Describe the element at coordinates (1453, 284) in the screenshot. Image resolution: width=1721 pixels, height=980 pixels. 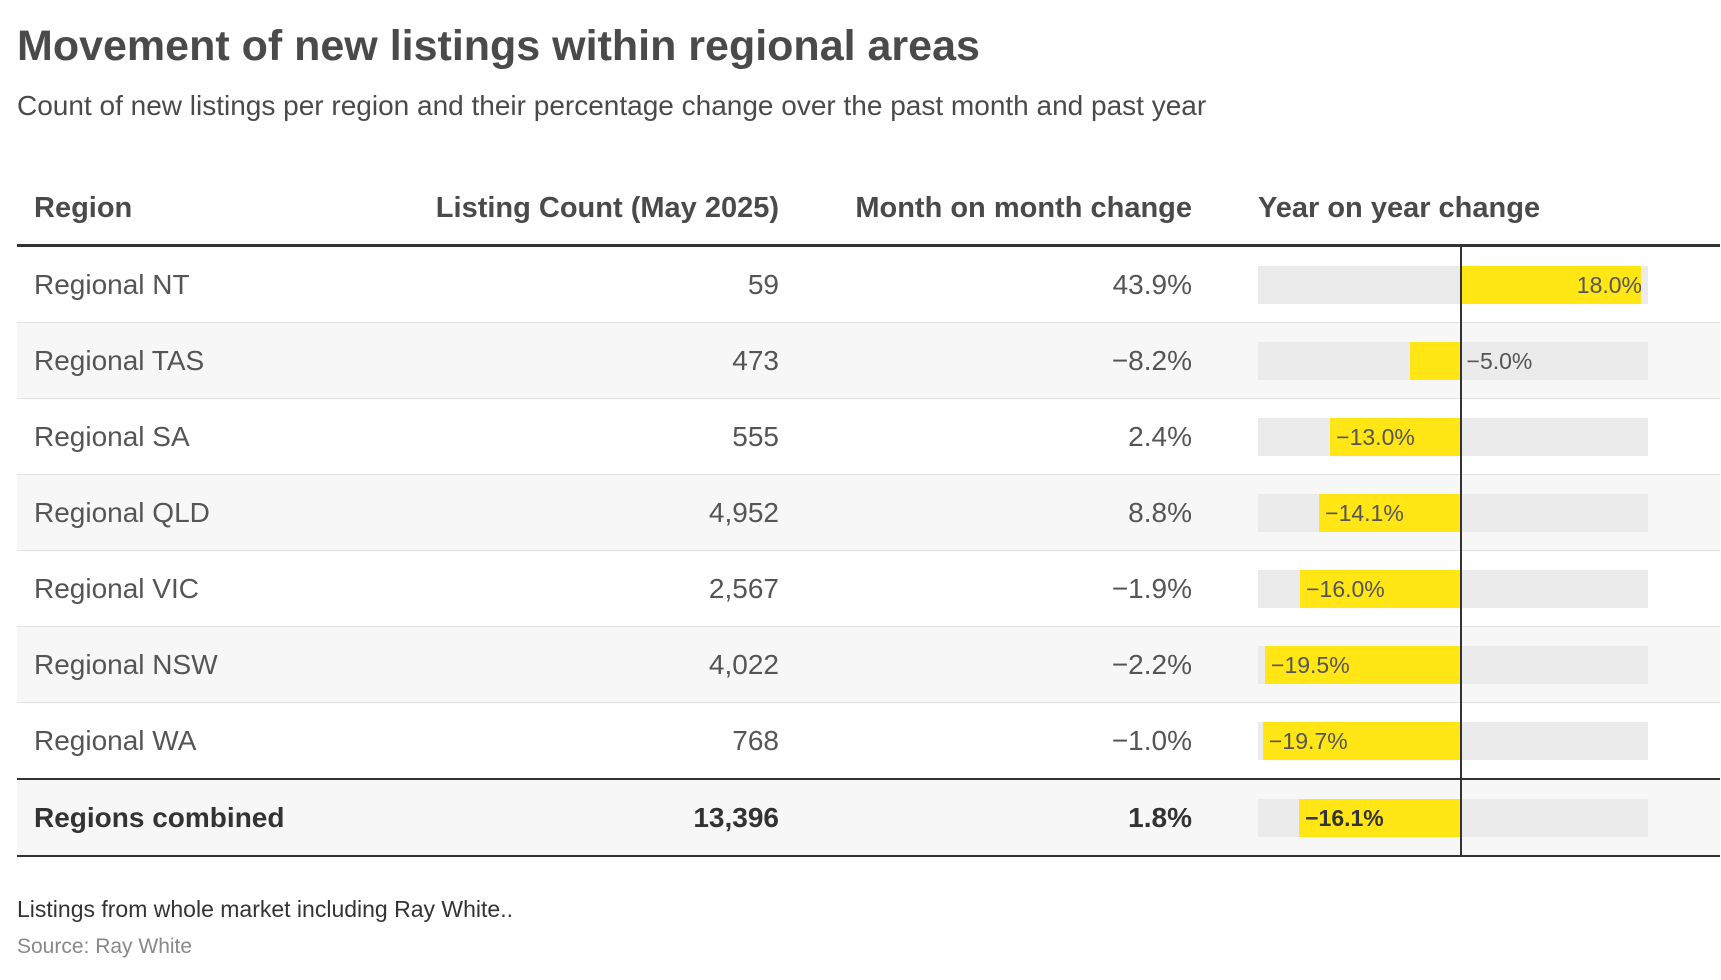
I see `yoy-bar-track: 18.0%` at that location.